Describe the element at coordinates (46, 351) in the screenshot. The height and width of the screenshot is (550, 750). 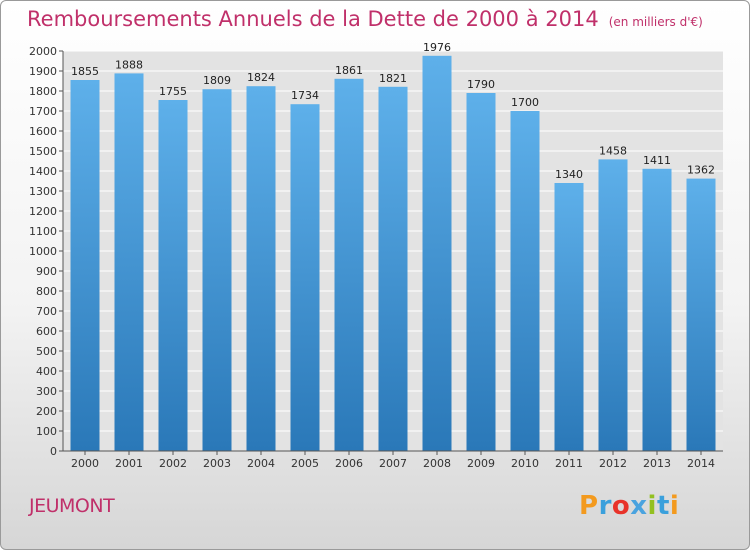
I see `y-tick-label: 500` at that location.